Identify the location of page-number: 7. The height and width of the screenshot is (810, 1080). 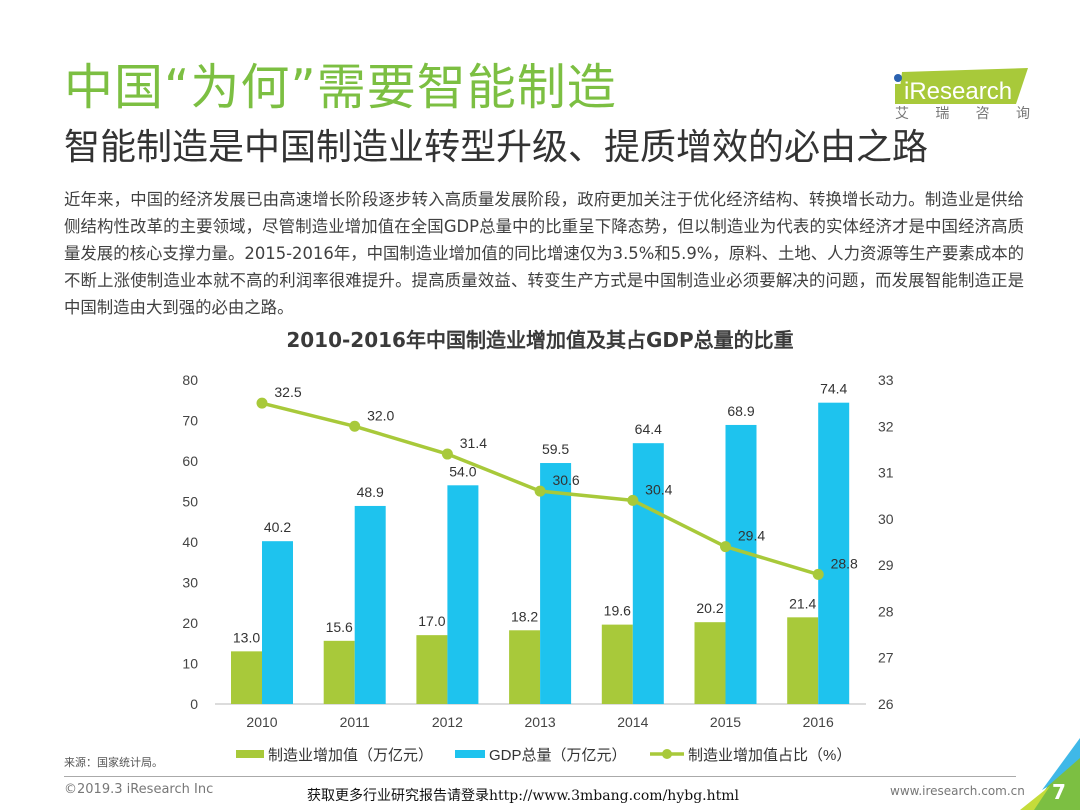
(1059, 792).